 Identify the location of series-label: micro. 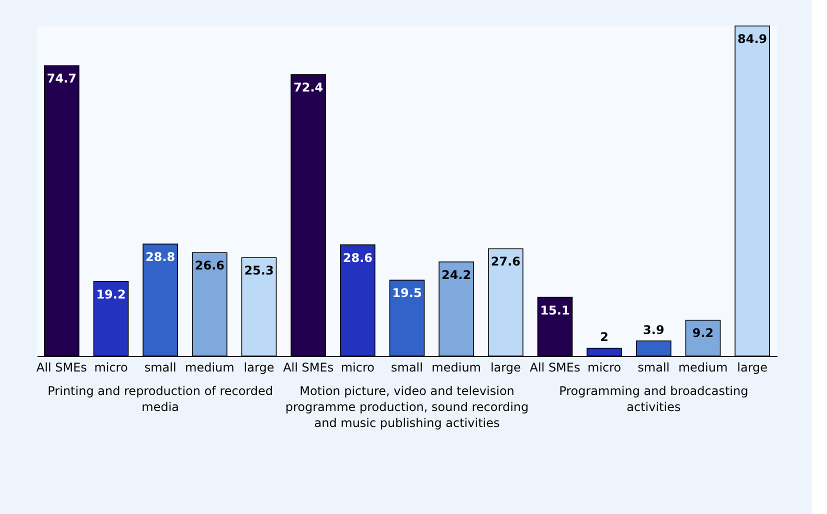
(111, 367).